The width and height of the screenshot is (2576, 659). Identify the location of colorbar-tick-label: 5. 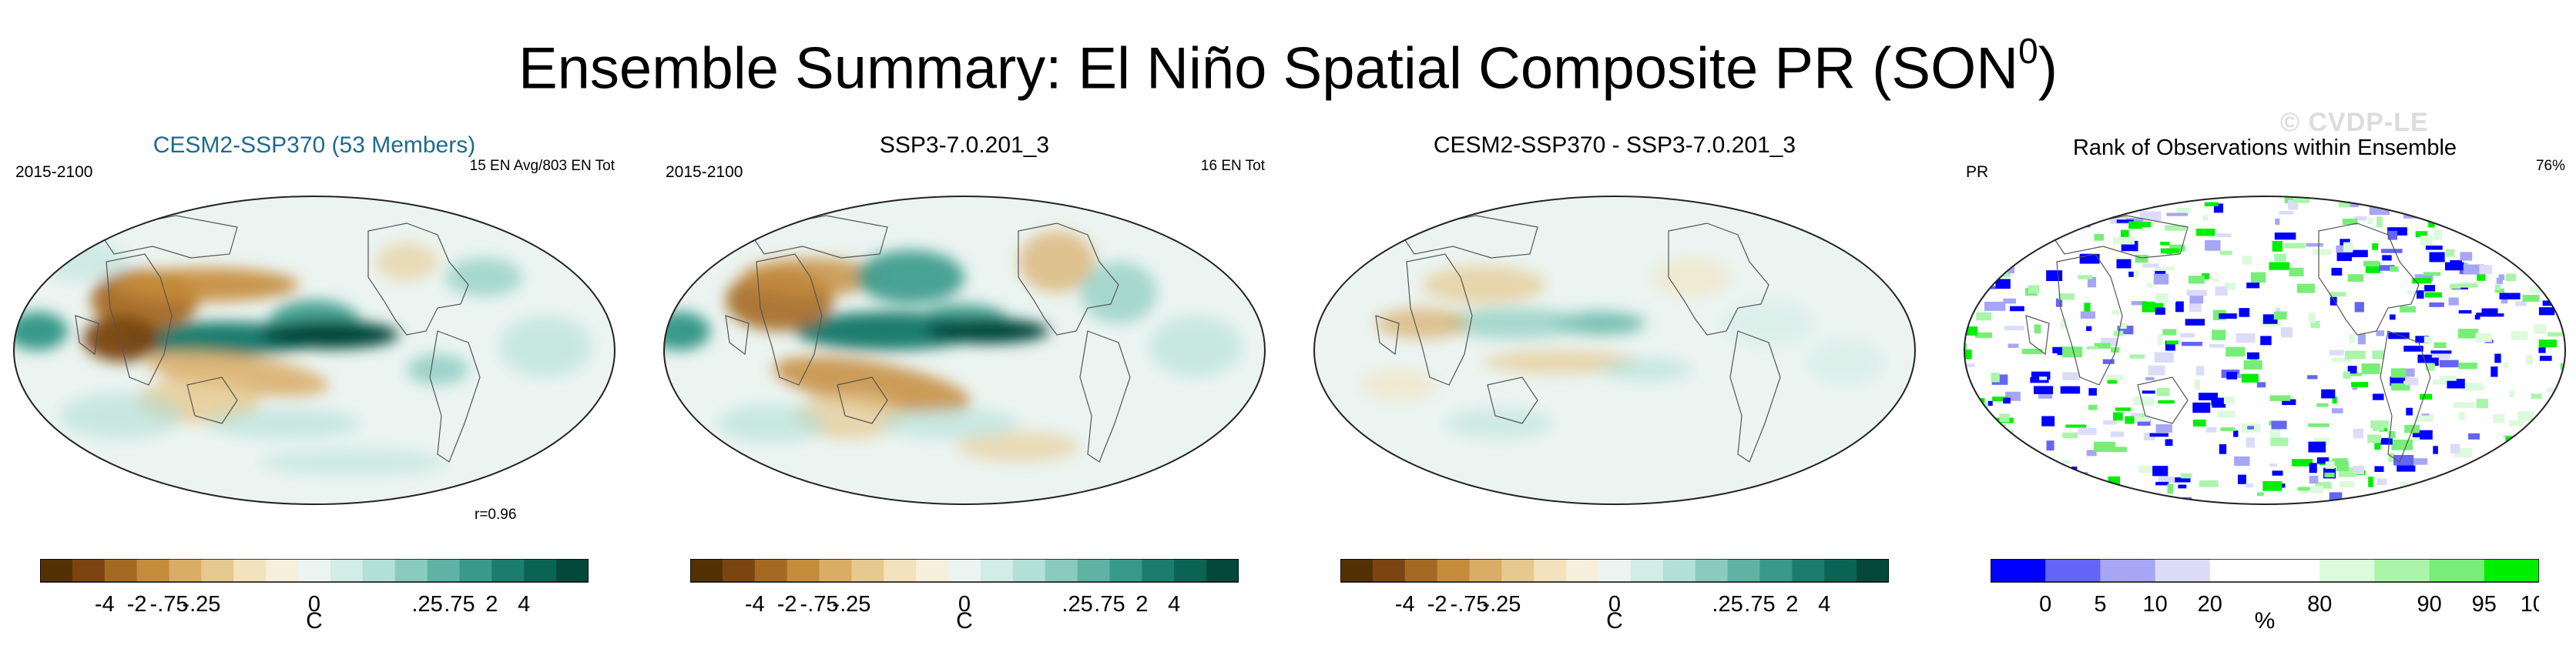
(2100, 604).